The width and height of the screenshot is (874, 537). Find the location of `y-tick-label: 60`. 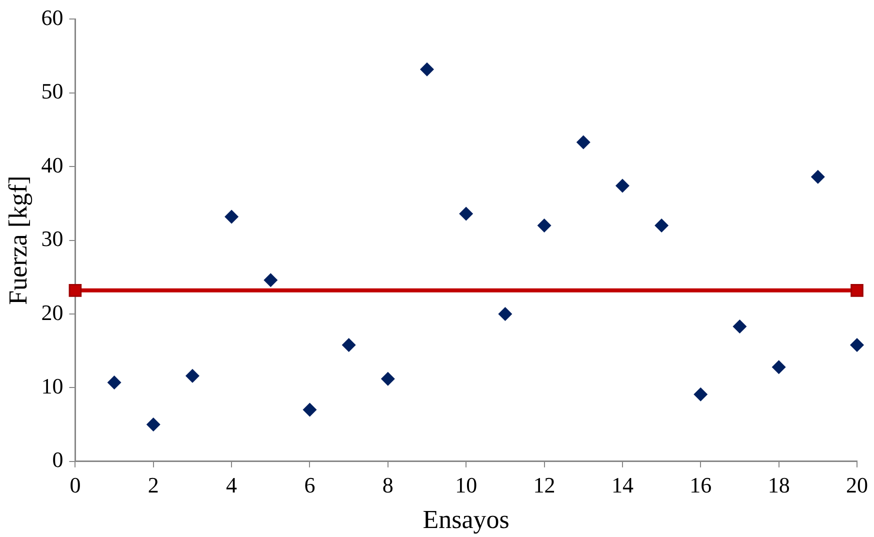

y-tick-label: 60 is located at coordinates (52, 17).